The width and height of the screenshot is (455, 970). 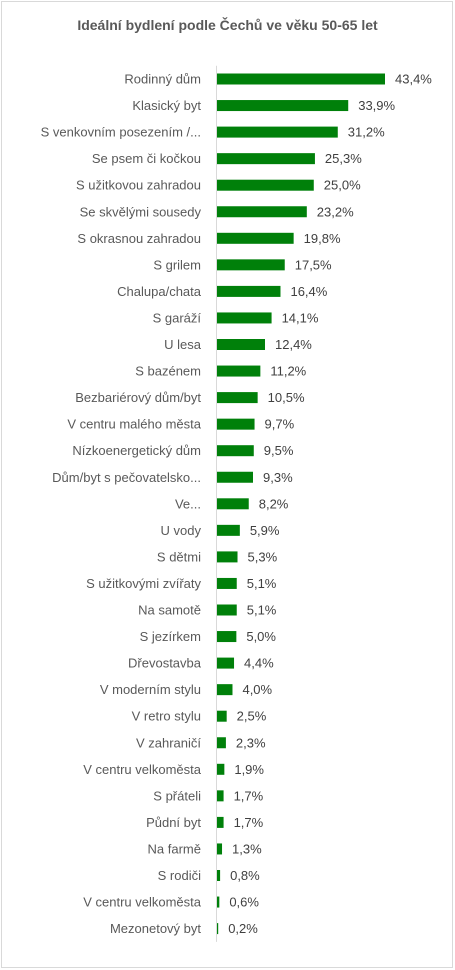 I want to click on data-label: 14,1%, so click(x=300, y=317).